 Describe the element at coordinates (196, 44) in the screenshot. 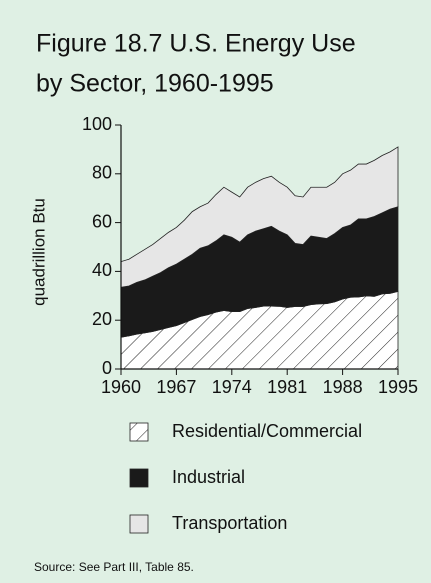

I see `chart-title: Figure 18.7 U.S. Energy Use` at that location.